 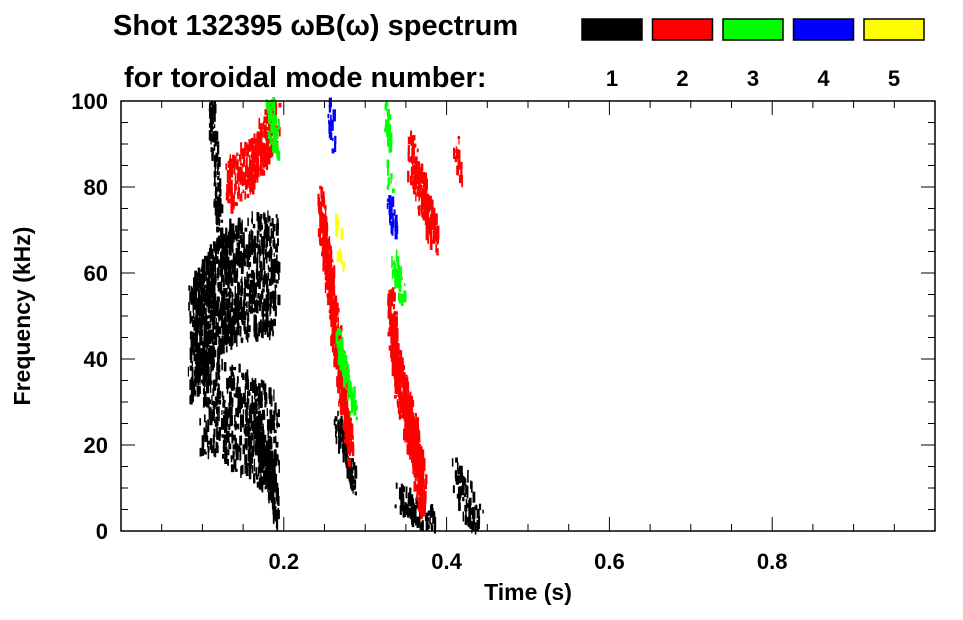 I want to click on legend-label-mode-2: 2, so click(x=682, y=78).